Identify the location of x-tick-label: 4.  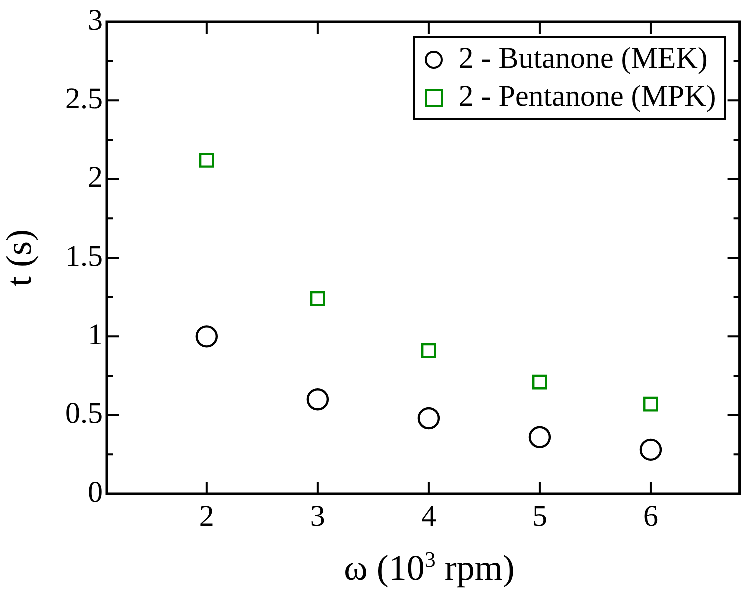
(428, 516).